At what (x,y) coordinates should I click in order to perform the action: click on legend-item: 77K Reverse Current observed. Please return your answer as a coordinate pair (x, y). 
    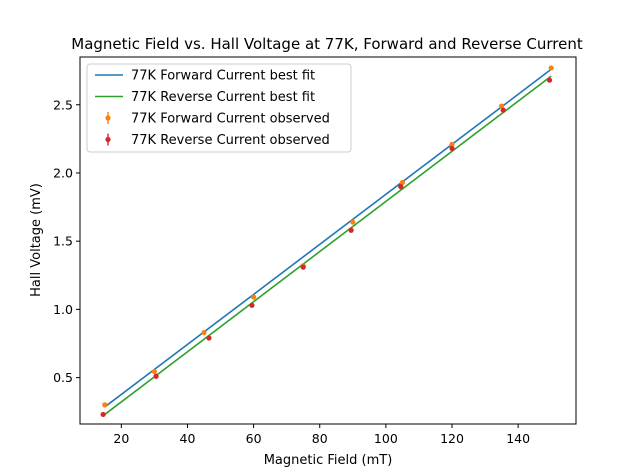
    Looking at the image, I should click on (217, 140).